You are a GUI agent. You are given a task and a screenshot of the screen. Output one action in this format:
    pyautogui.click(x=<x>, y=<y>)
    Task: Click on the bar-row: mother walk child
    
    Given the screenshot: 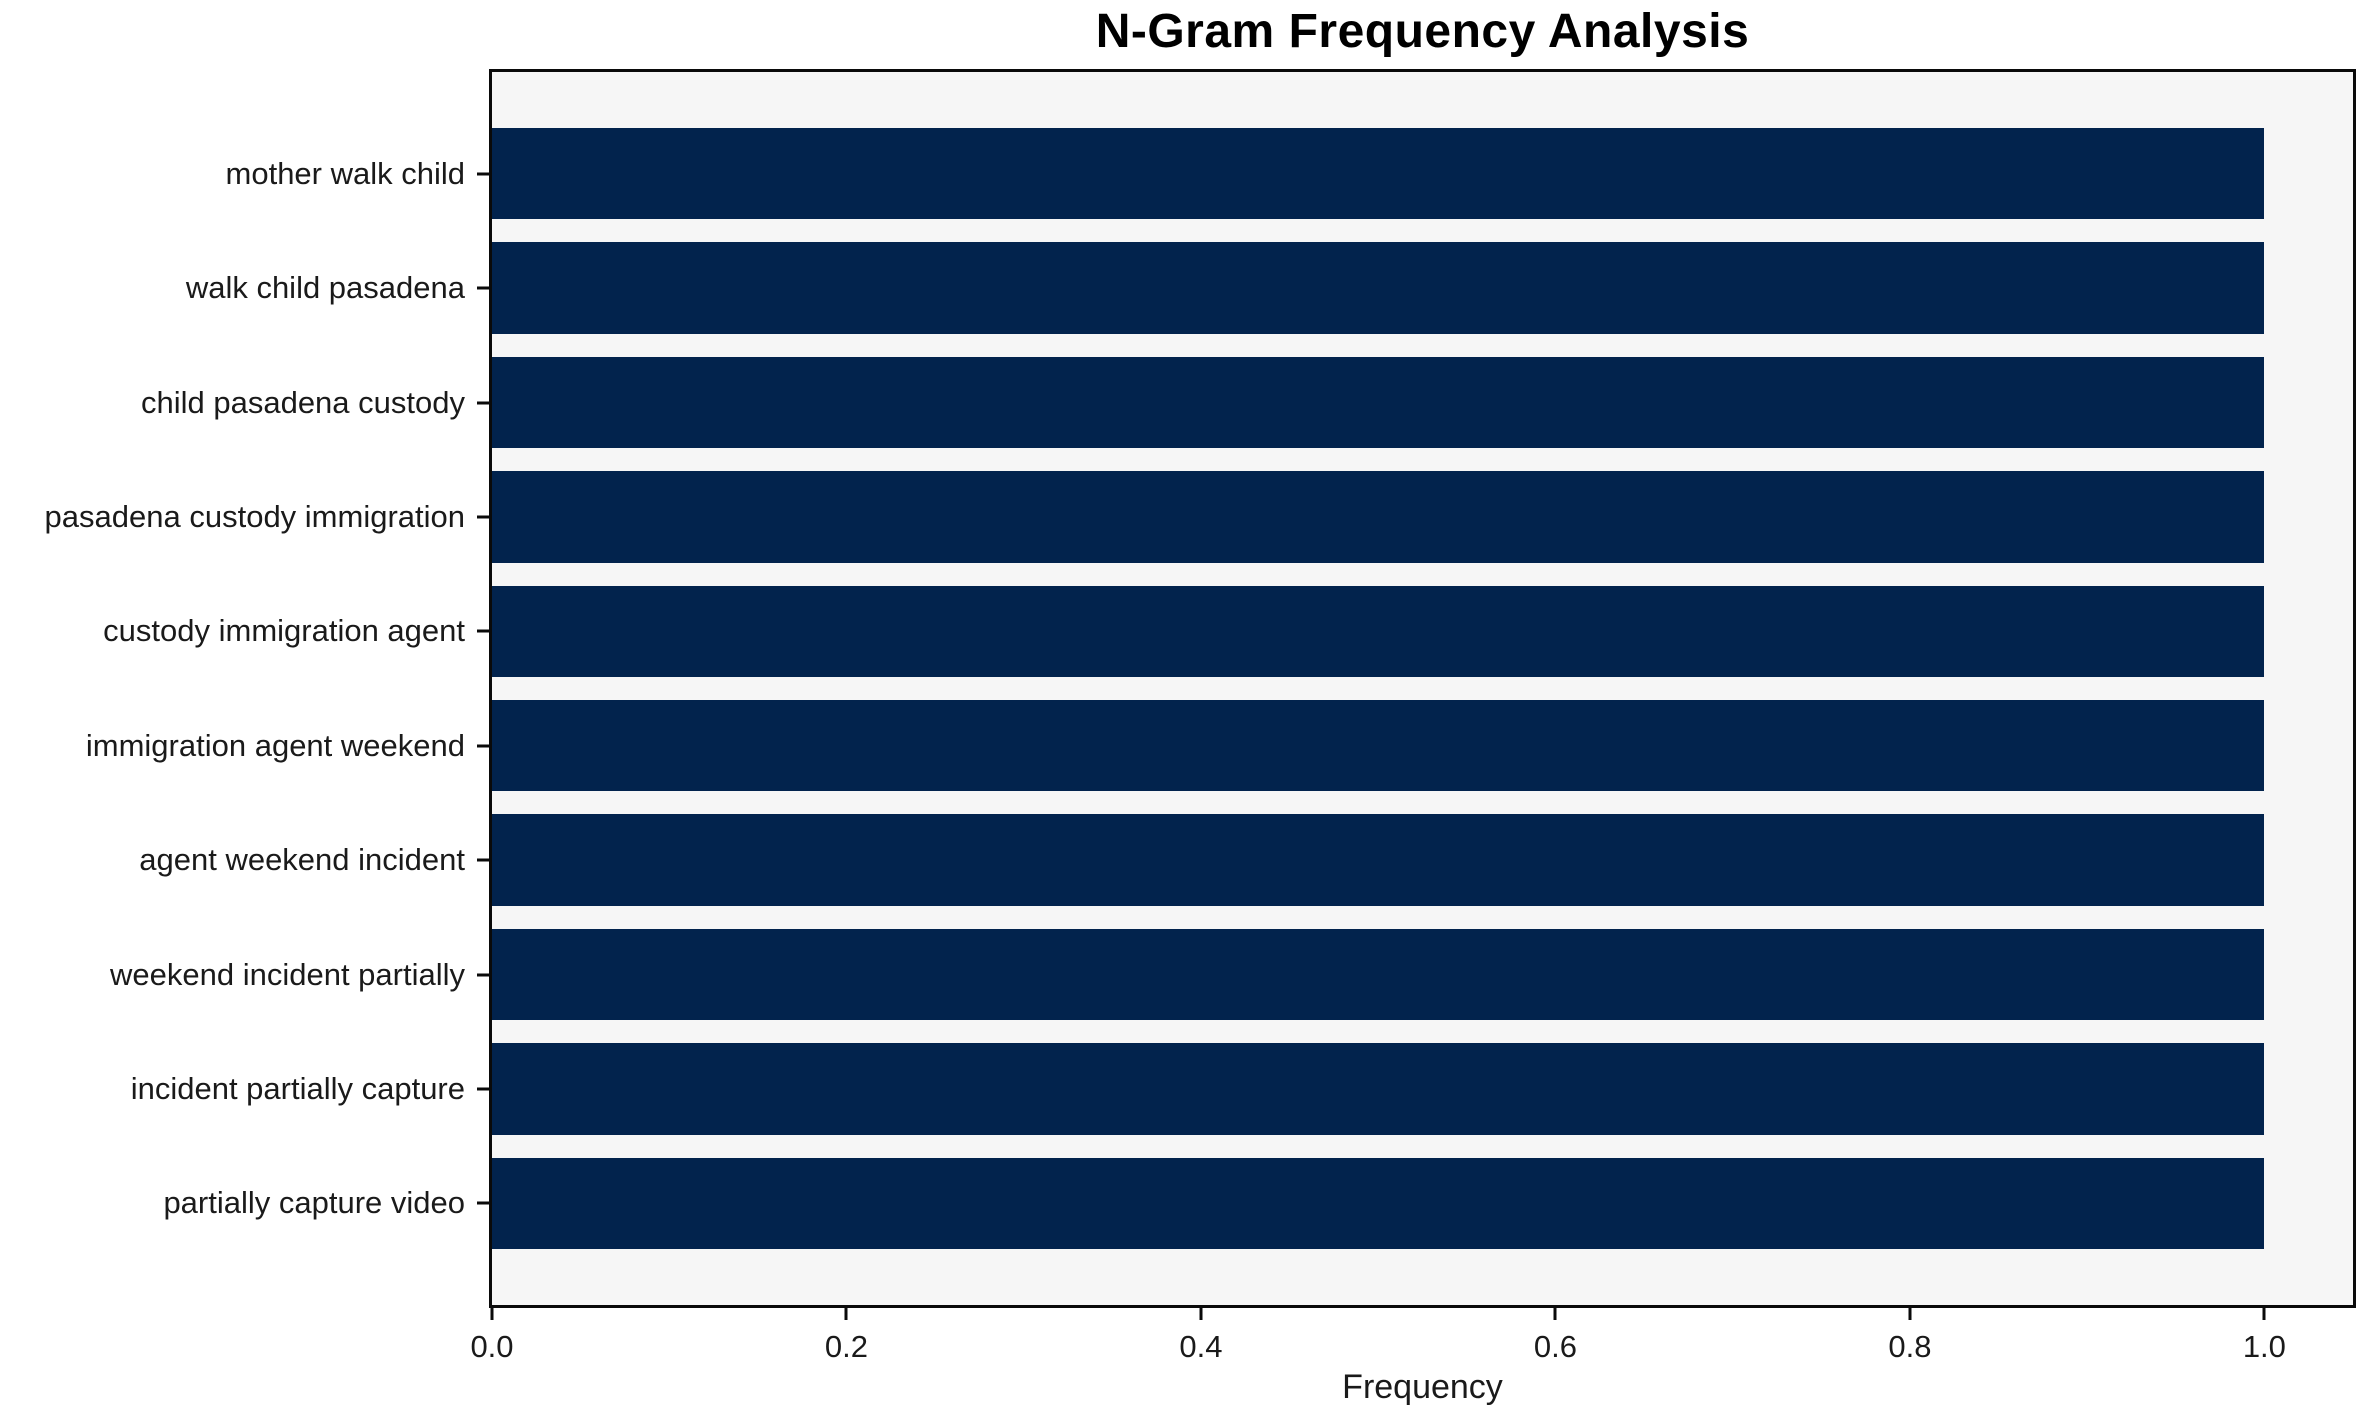 What is the action you would take?
    pyautogui.click(x=1289, y=174)
    